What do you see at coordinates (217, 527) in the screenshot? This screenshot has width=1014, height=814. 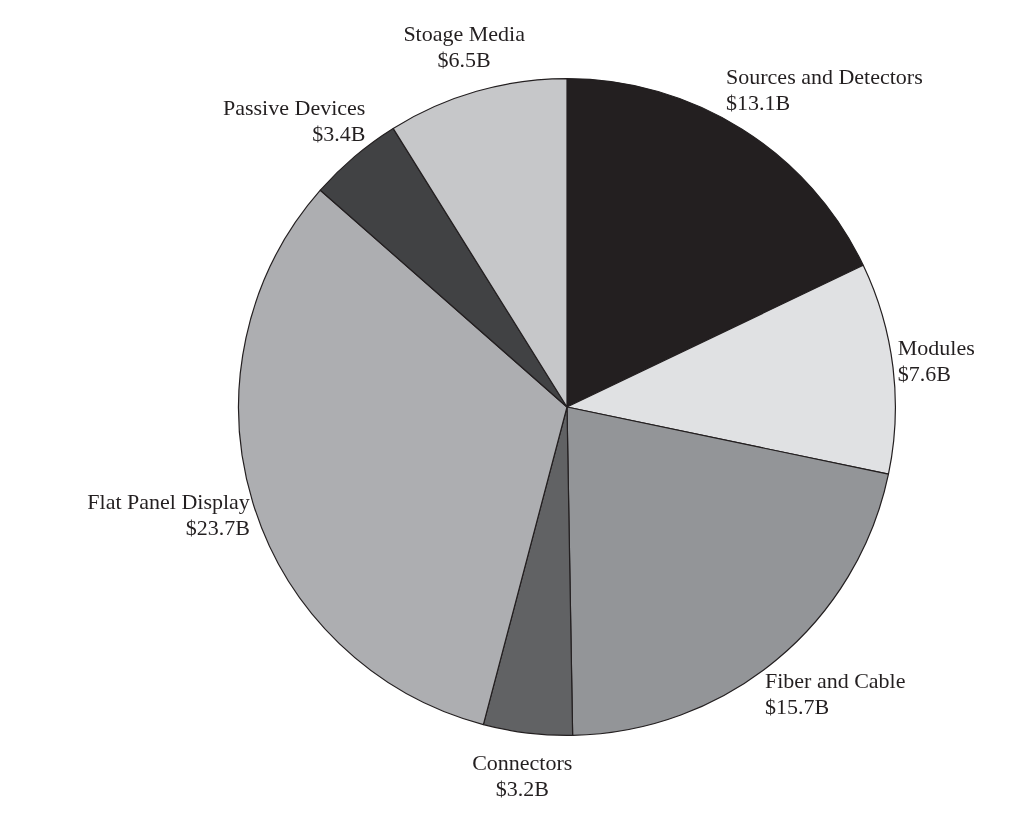 I see `data-label: $23.7B` at bounding box center [217, 527].